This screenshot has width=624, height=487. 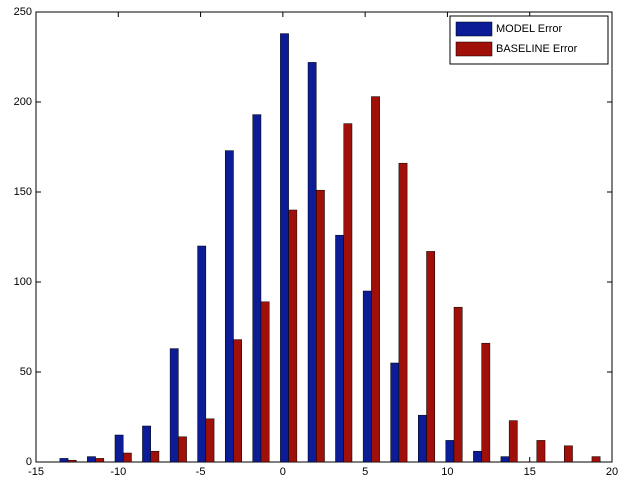 What do you see at coordinates (36, 472) in the screenshot?
I see `x-tick-label: -15` at bounding box center [36, 472].